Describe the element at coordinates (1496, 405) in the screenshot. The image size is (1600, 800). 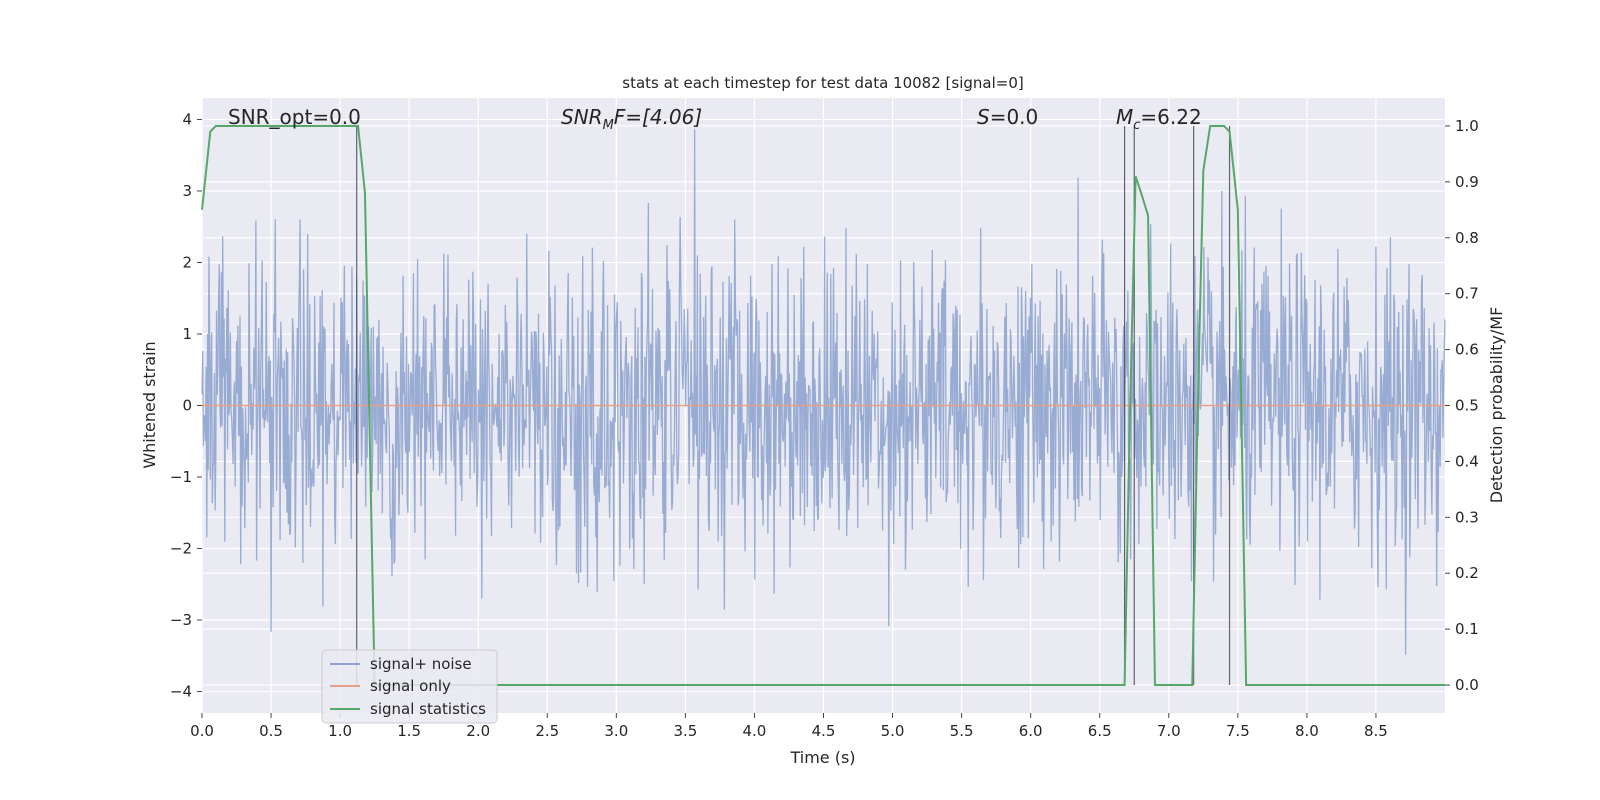
I see `y-axis-right-label: Detection probability/MF` at that location.